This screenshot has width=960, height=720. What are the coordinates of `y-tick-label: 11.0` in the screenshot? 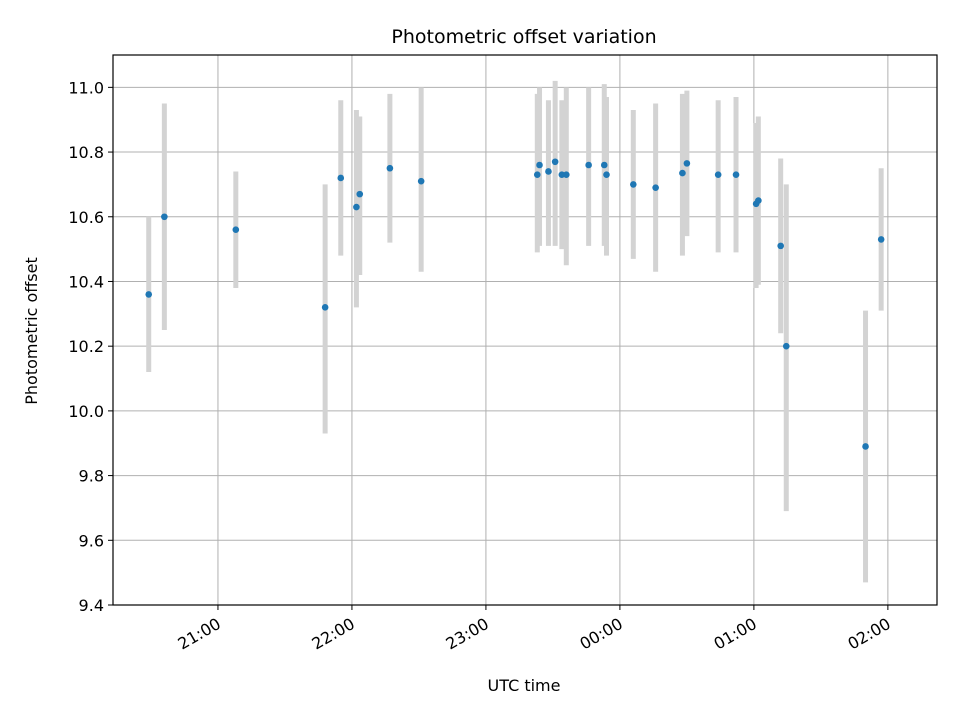 It's located at (86, 87).